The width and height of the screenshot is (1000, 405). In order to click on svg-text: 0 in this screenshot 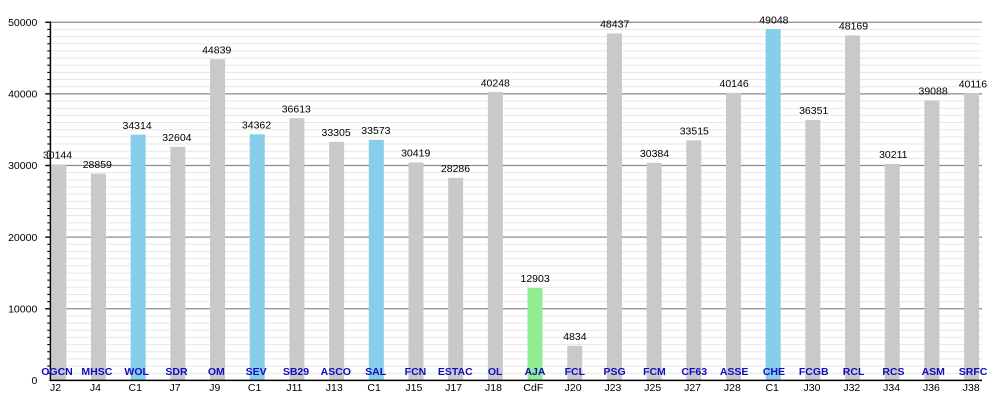, I will do `click(34, 381)`.